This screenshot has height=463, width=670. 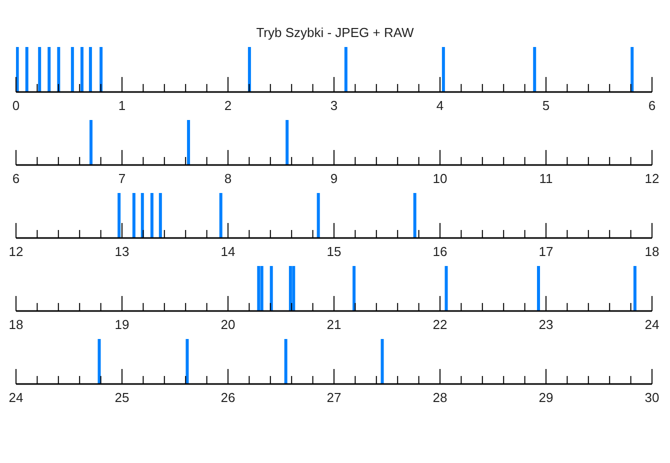 What do you see at coordinates (228, 178) in the screenshot?
I see `x-tick-label: 8` at bounding box center [228, 178].